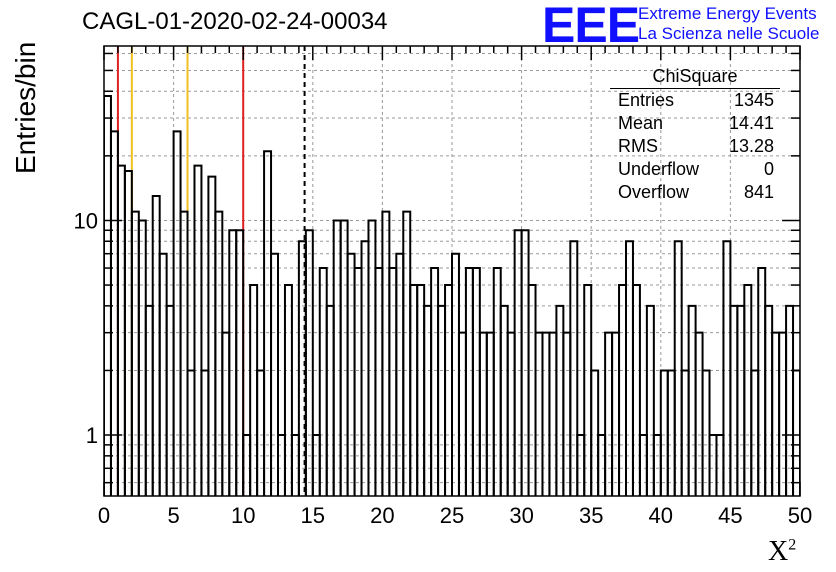 Image resolution: width=836 pixels, height=572 pixels. I want to click on y-tick-label: 10, so click(86, 220).